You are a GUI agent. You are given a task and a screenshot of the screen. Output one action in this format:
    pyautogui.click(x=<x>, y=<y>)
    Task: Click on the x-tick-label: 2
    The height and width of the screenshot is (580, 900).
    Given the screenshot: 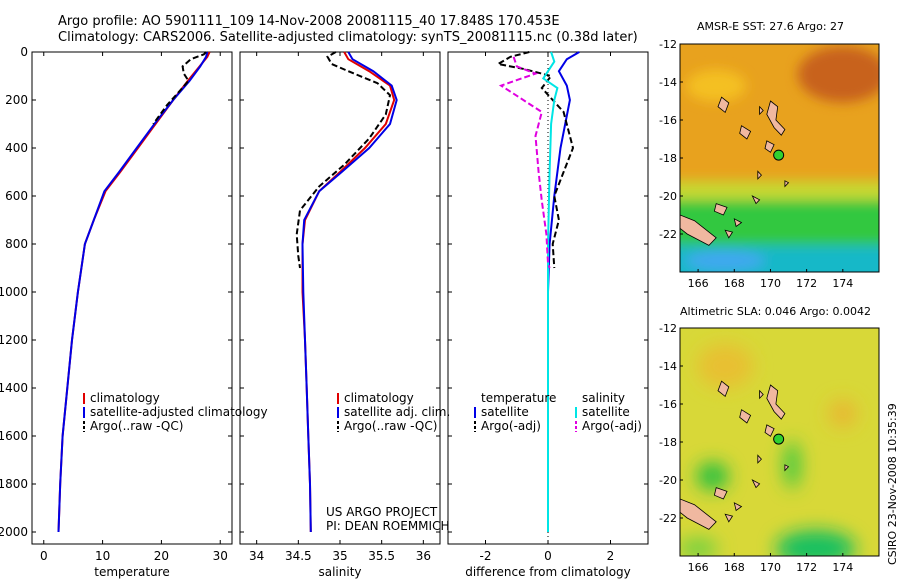 What is the action you would take?
    pyautogui.click(x=611, y=556)
    